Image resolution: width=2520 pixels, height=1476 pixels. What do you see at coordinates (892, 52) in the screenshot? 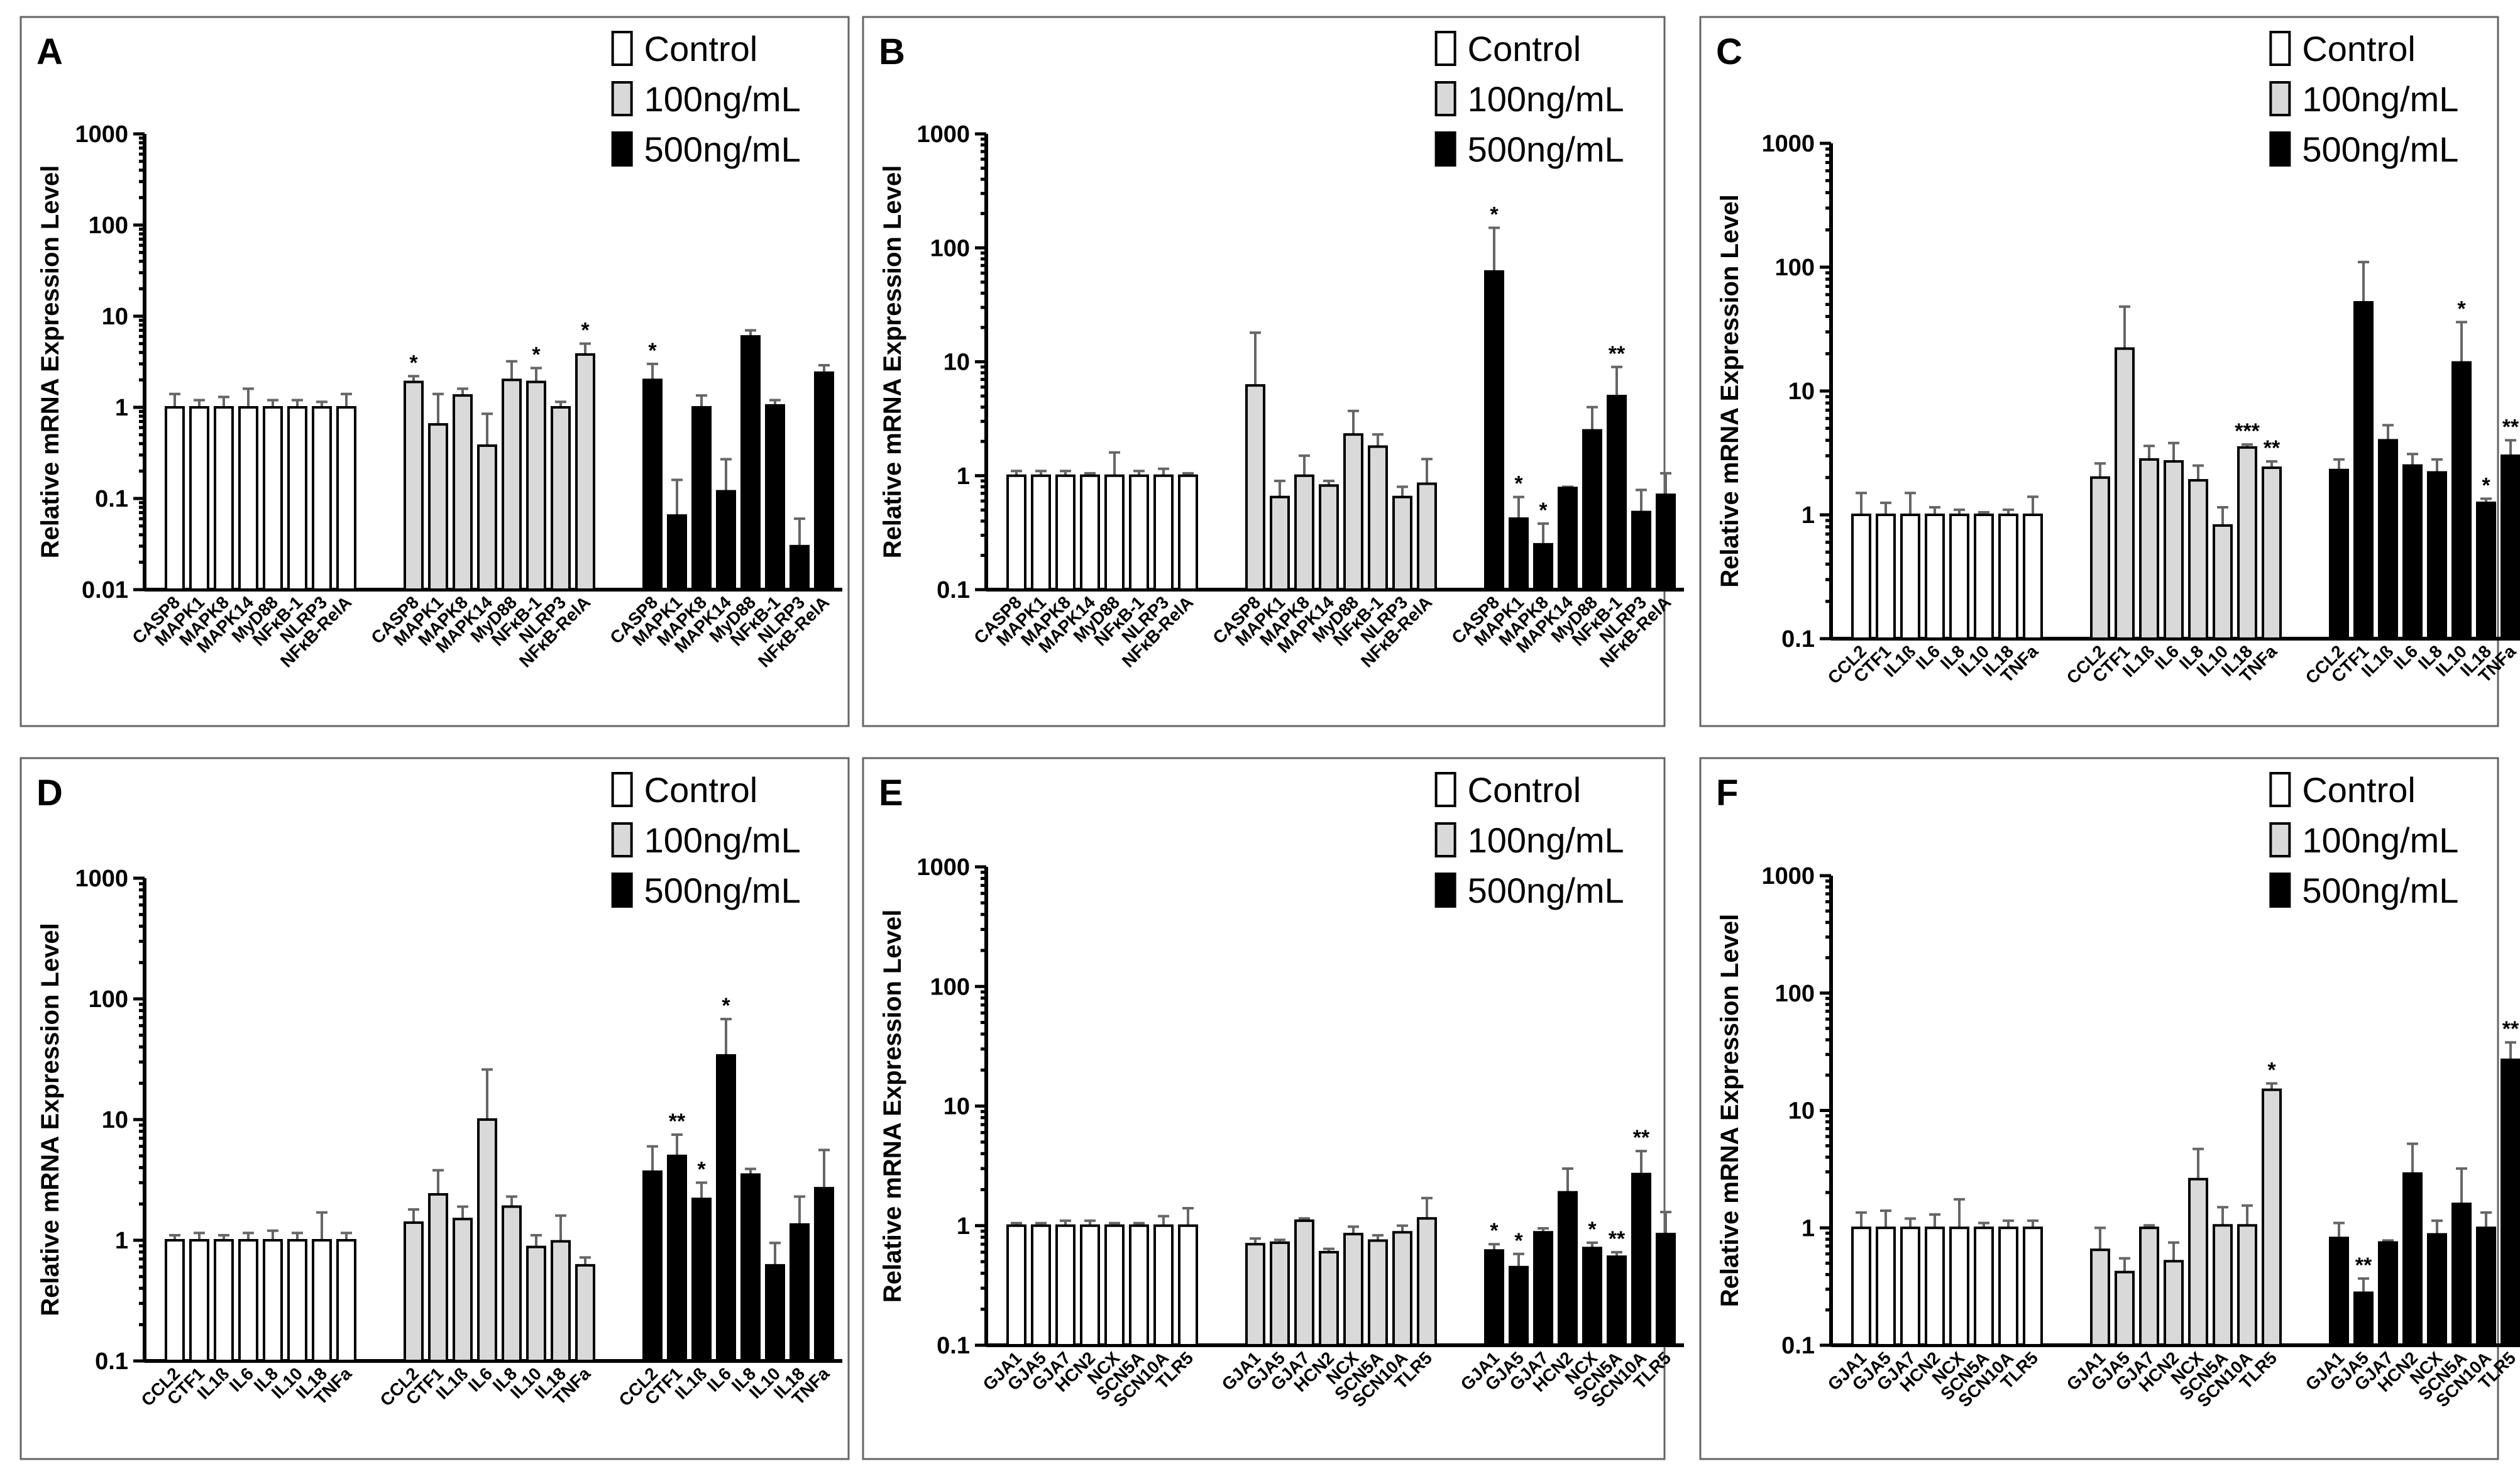
I see `panel-letter: B` at bounding box center [892, 52].